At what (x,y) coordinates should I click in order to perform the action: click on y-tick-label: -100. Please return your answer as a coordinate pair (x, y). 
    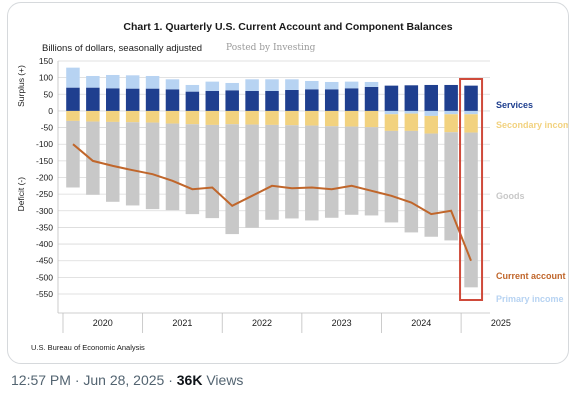
    Looking at the image, I should click on (44, 144).